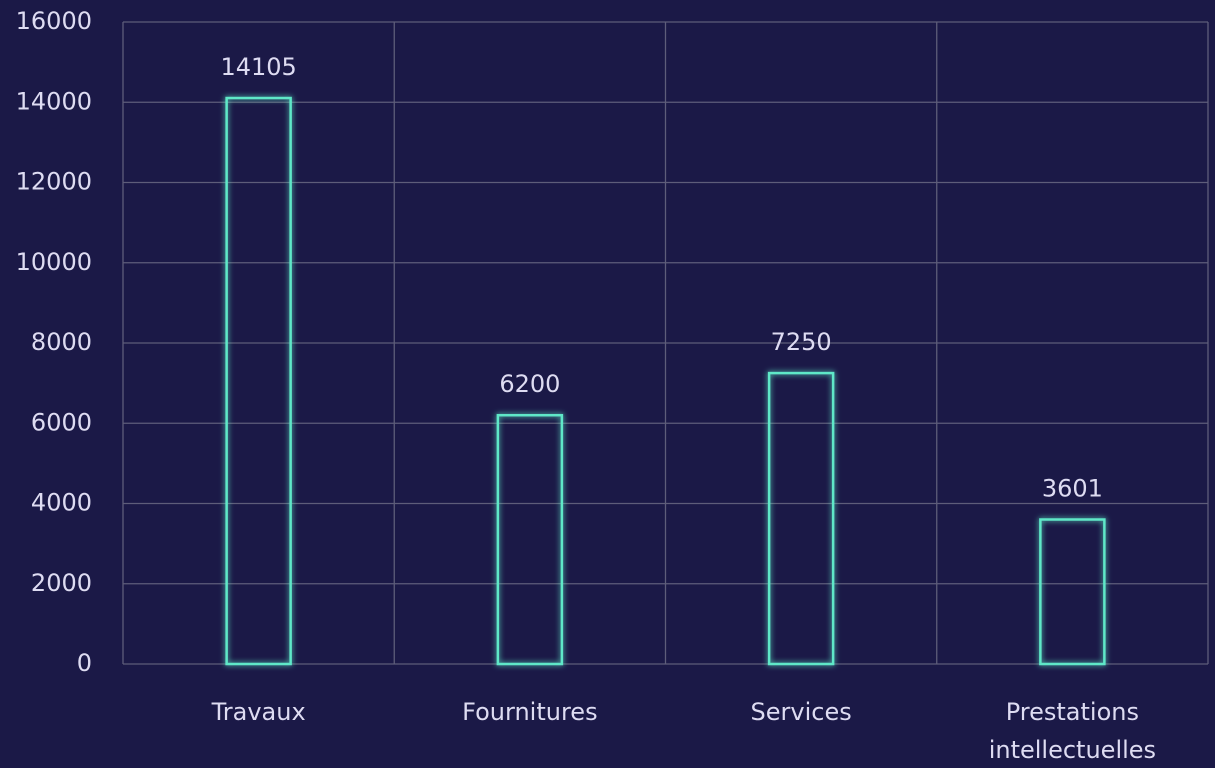  Describe the element at coordinates (801, 342) in the screenshot. I see `value-label: 7250` at that location.